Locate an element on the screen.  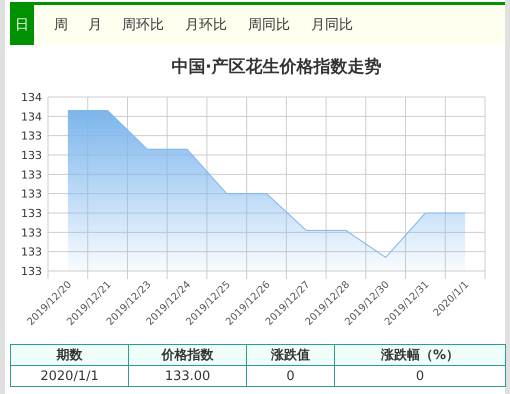
text: 133.00 is located at coordinates (187, 376).